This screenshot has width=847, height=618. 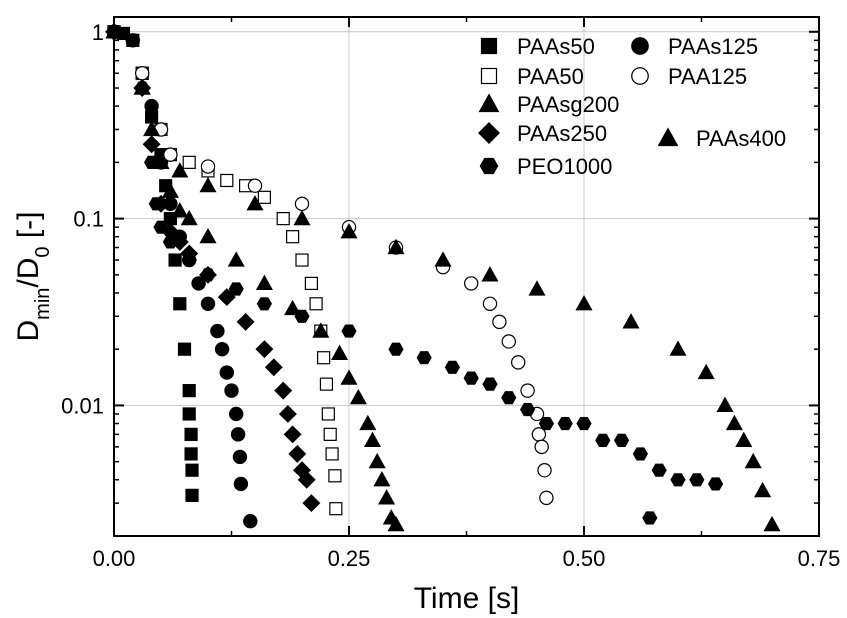 I want to click on legend-marker-PAAs400, so click(x=668, y=137).